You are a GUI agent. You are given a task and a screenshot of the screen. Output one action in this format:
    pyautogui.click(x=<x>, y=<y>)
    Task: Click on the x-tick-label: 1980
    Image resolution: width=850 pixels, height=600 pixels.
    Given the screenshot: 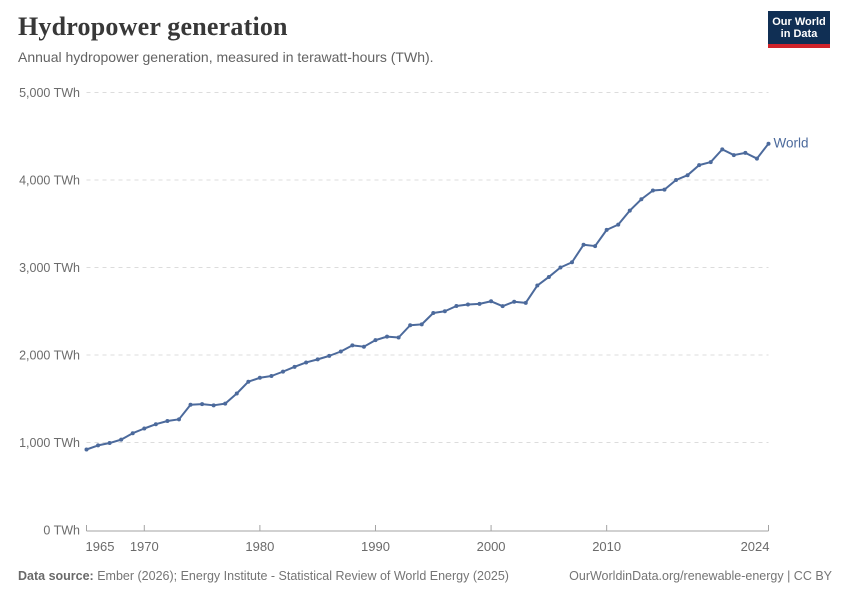 What is the action you would take?
    pyautogui.click(x=259, y=546)
    